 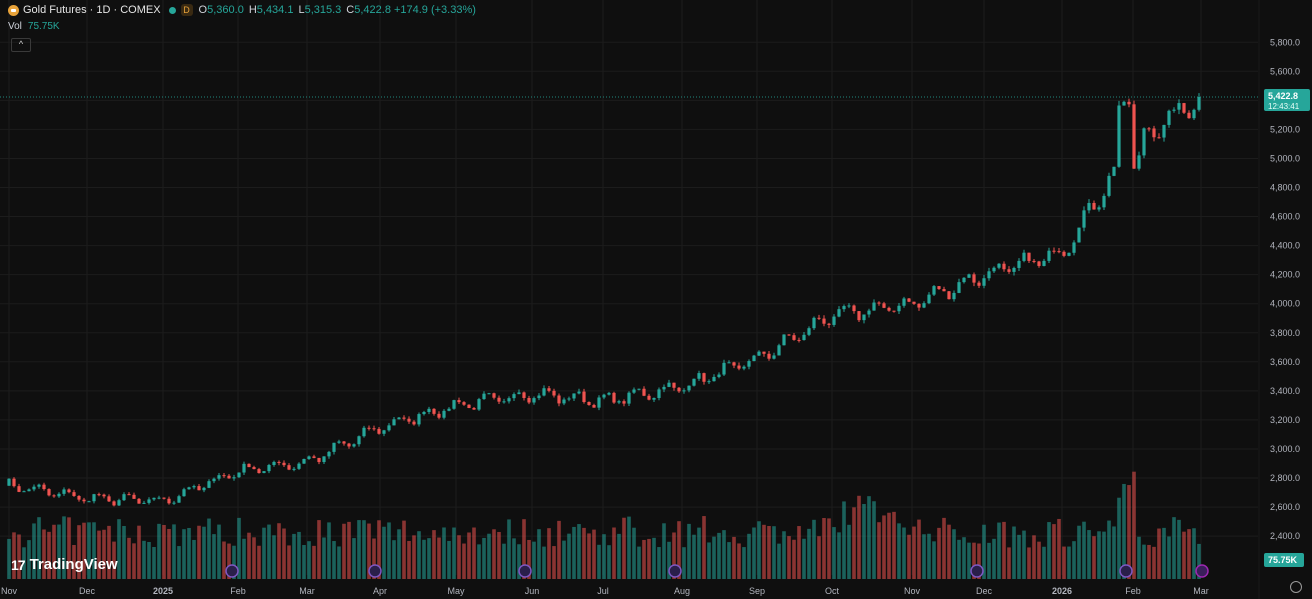 What do you see at coordinates (603, 591) in the screenshot?
I see `time-tick-label: Jul` at bounding box center [603, 591].